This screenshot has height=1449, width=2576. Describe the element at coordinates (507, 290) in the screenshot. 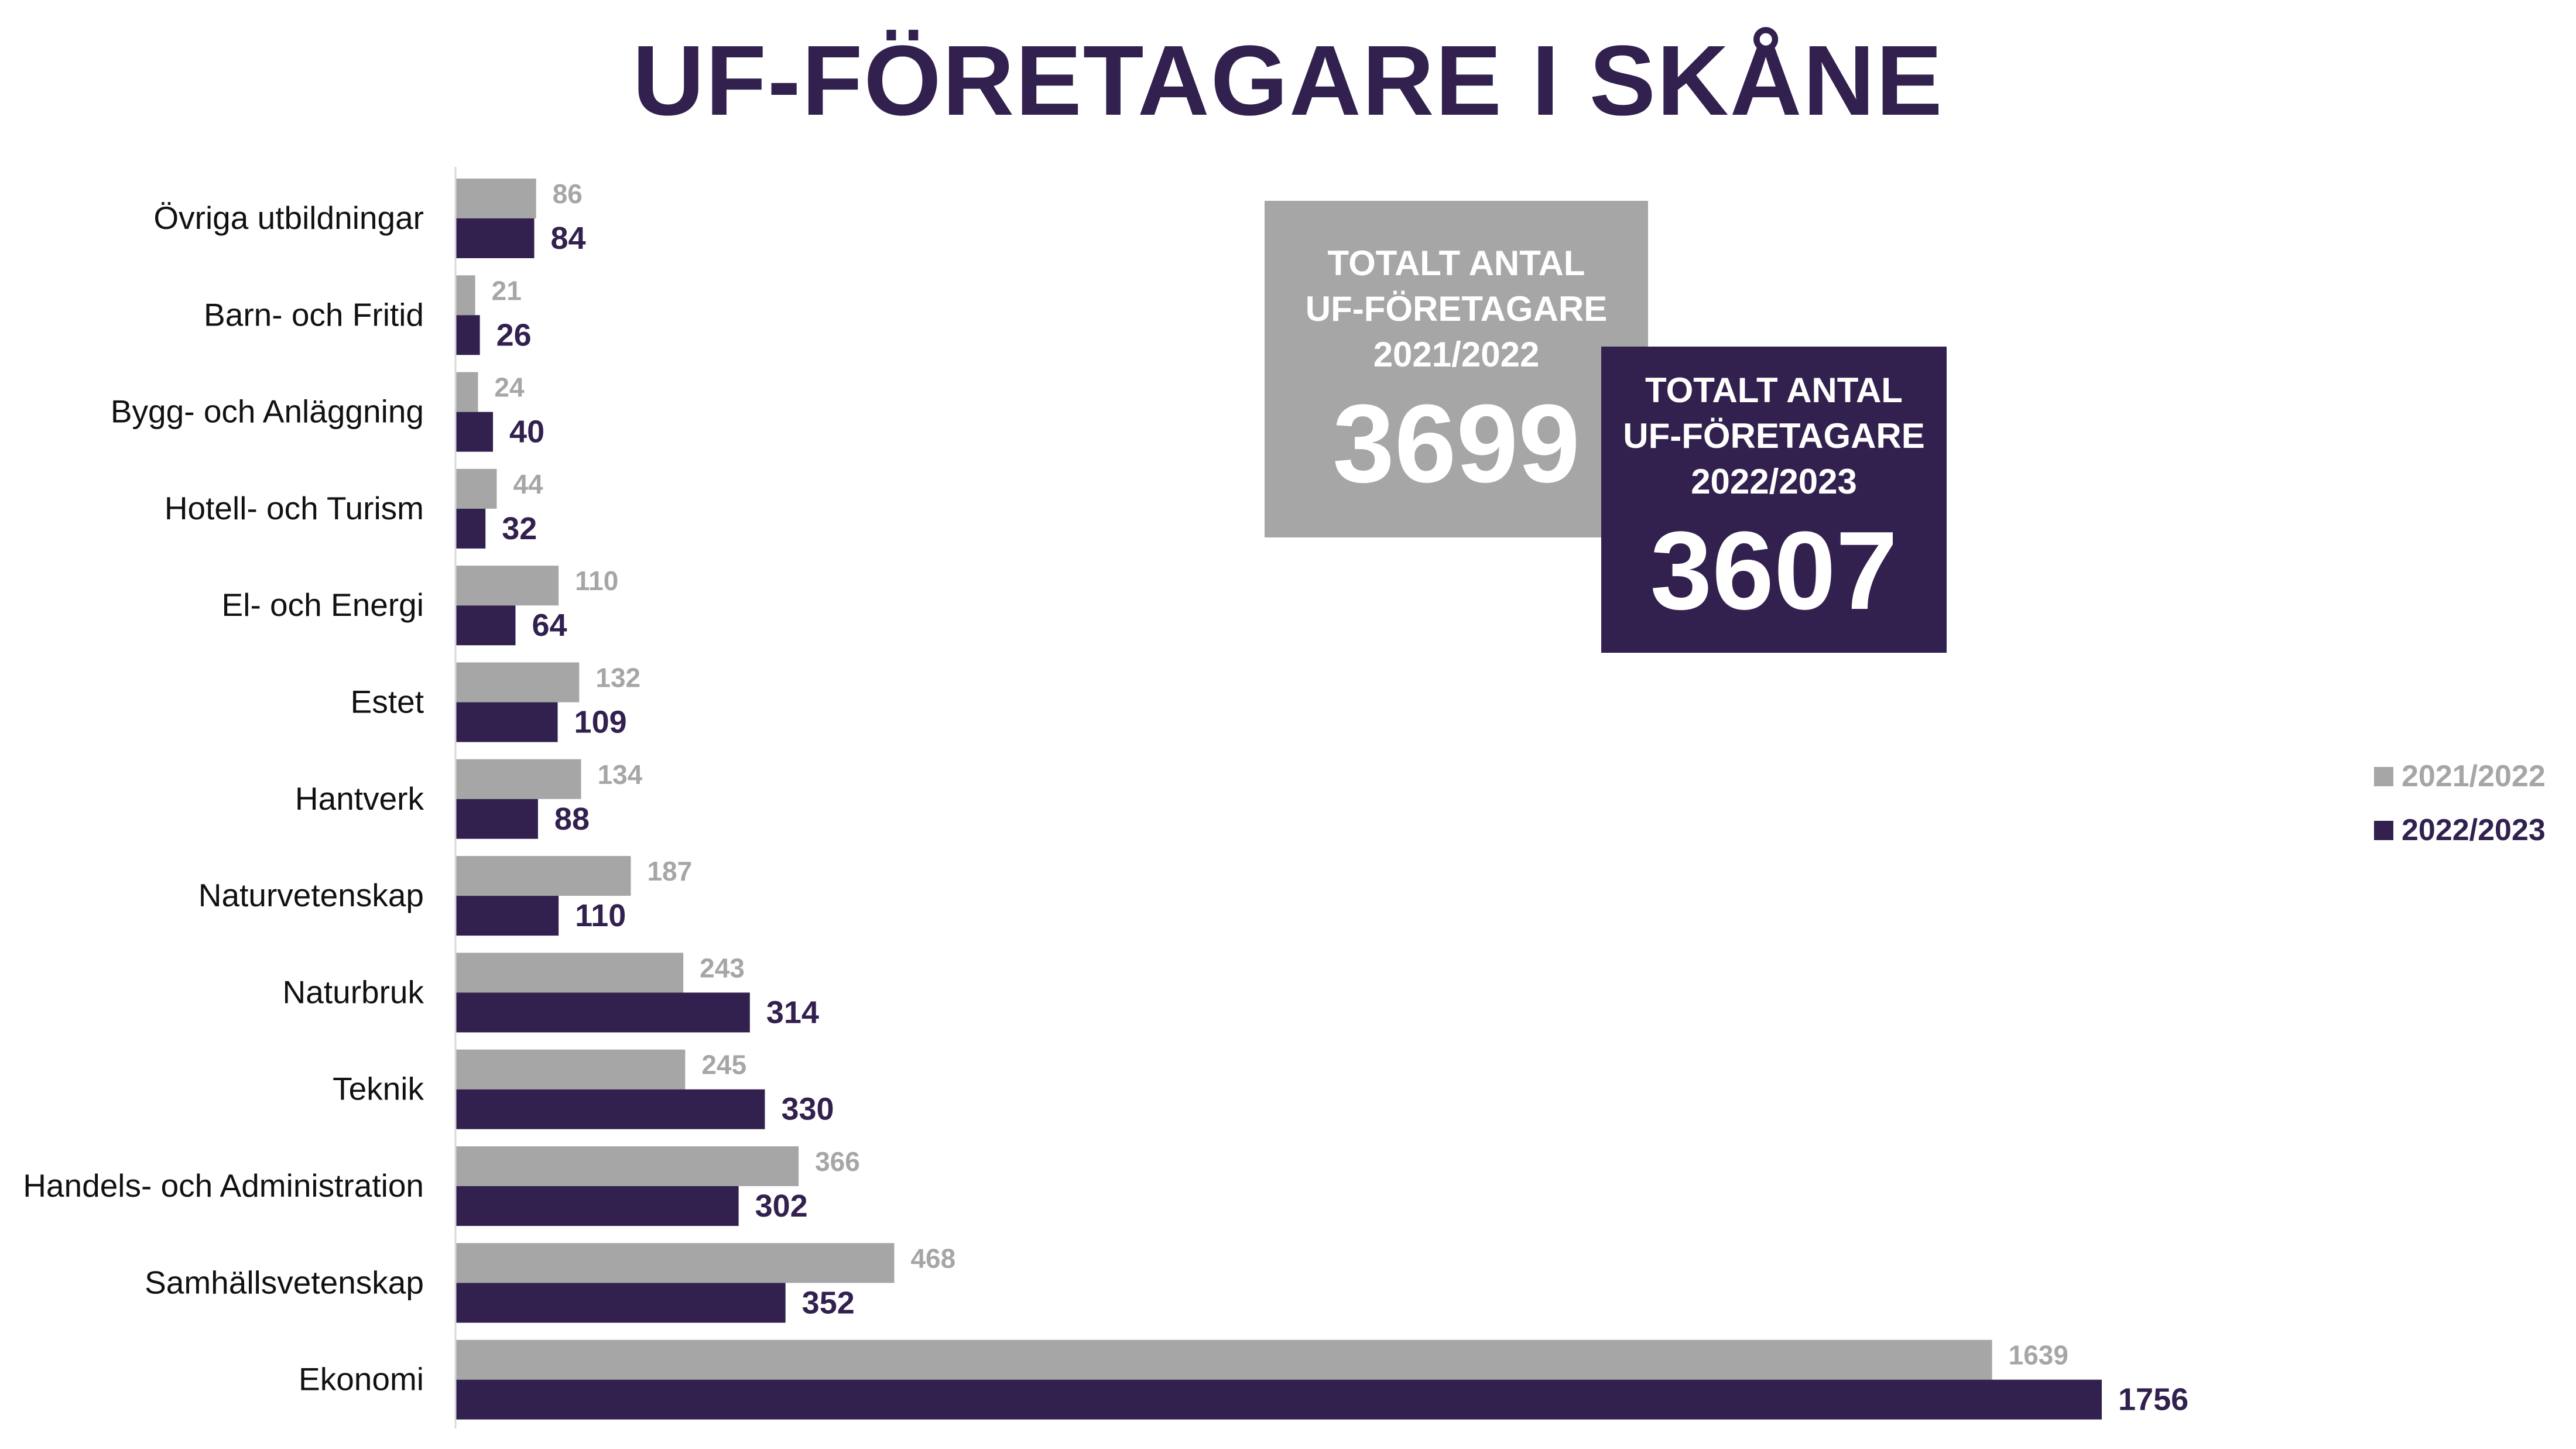

I see `data-label-2021-2022-barn-och-fritid: 21` at that location.